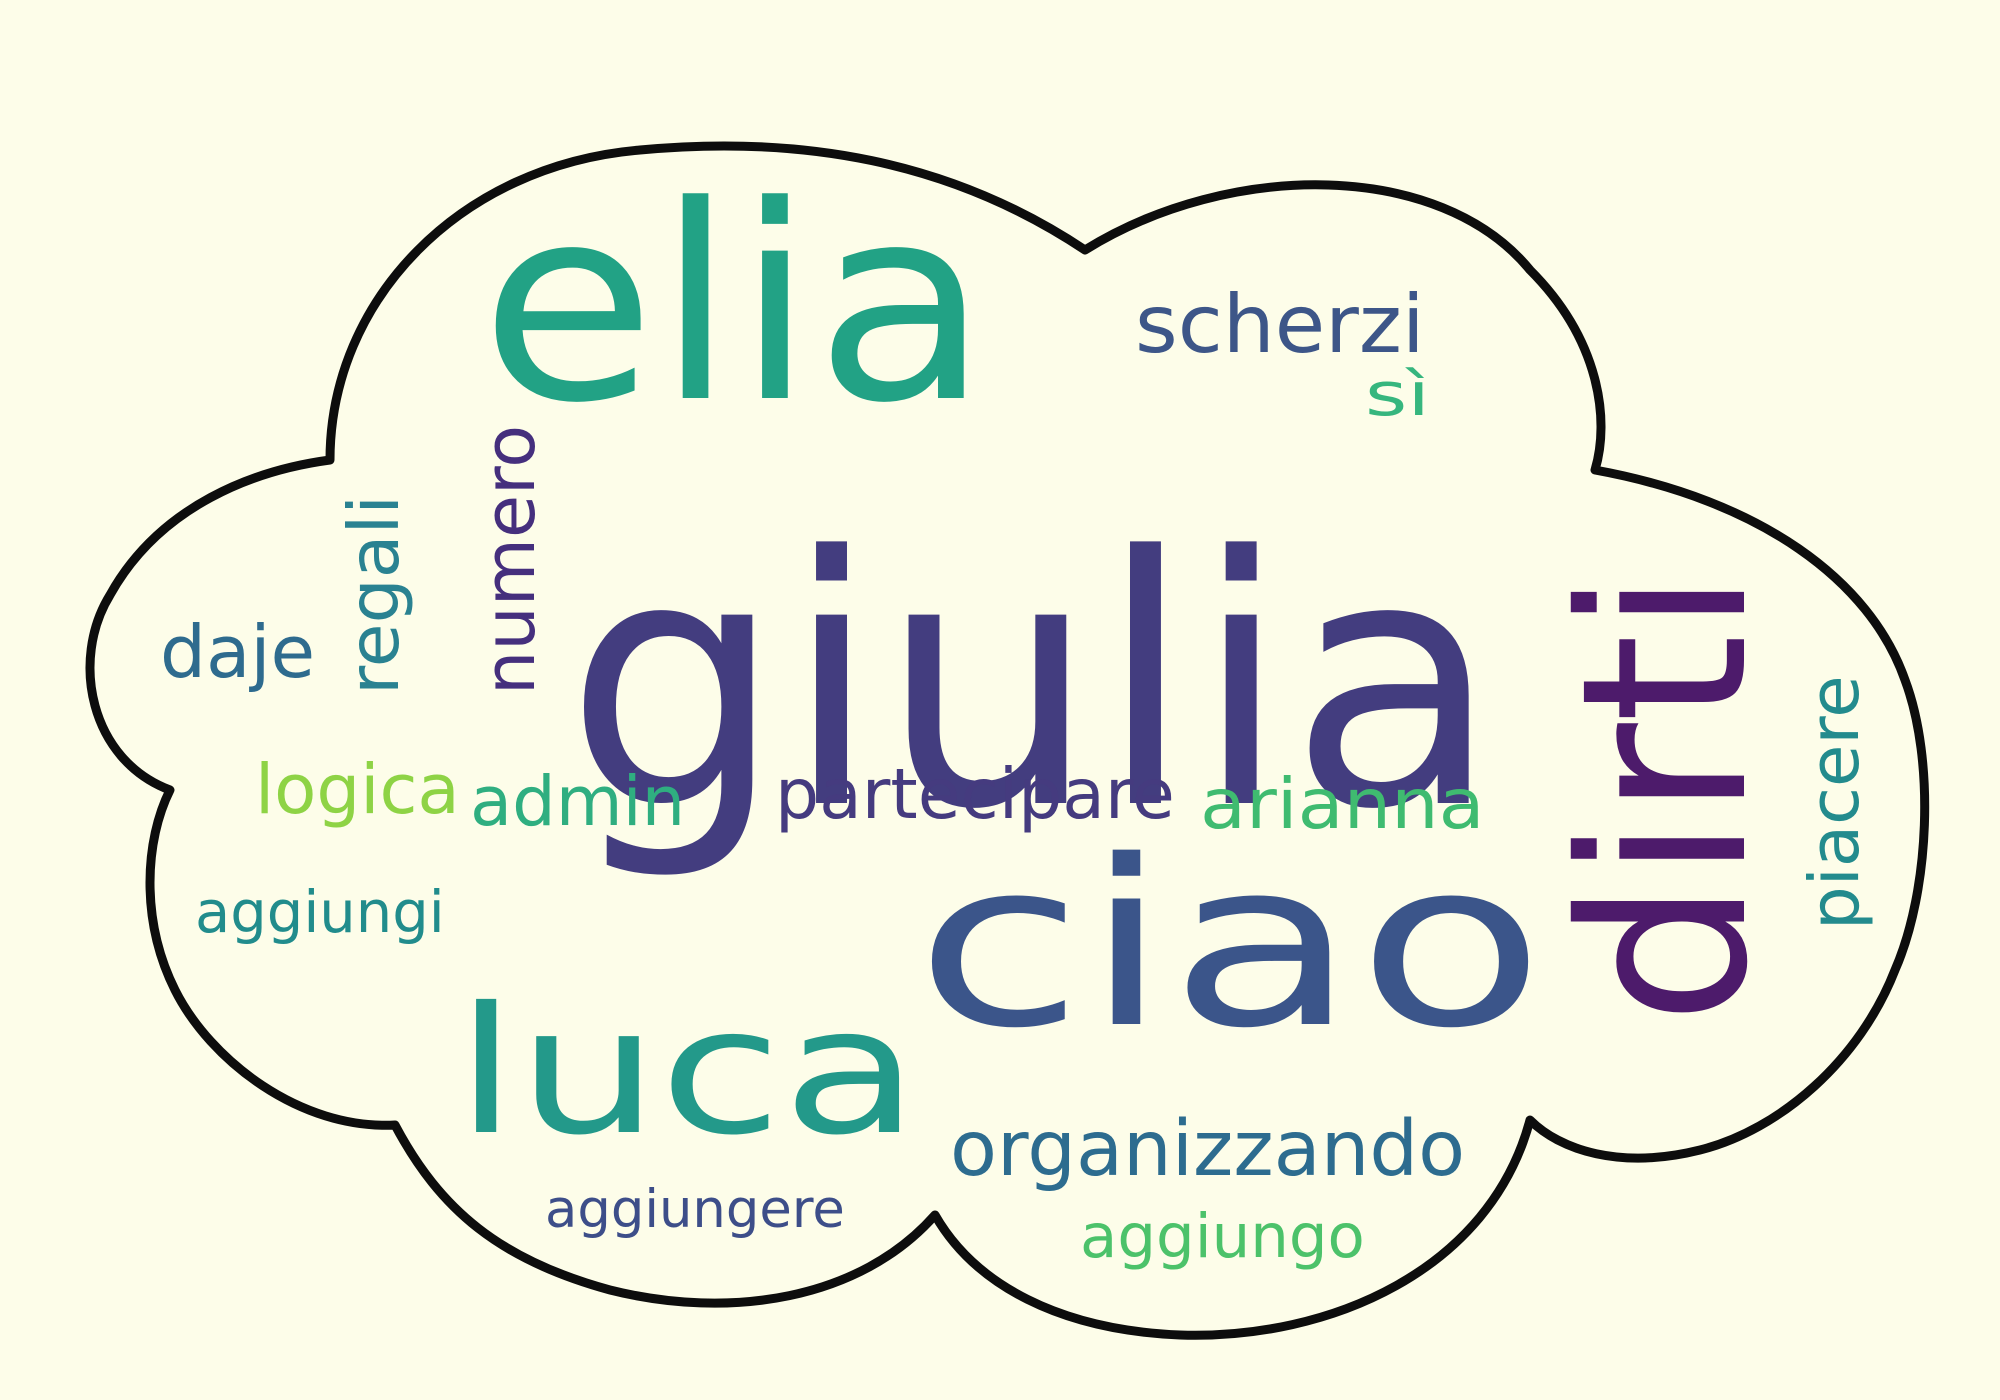  What do you see at coordinates (578, 802) in the screenshot?
I see `word-admin: admin` at bounding box center [578, 802].